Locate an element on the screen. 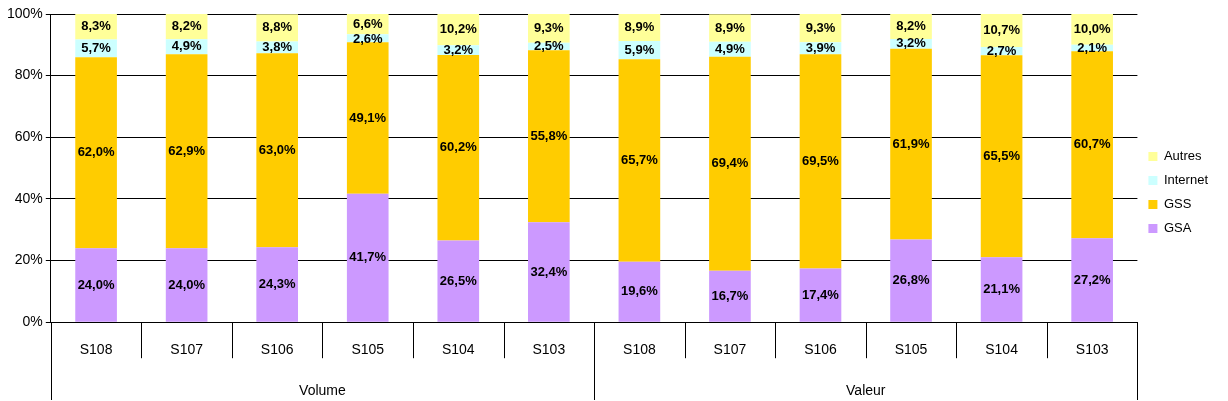  data-label: 10,0% is located at coordinates (1092, 28).